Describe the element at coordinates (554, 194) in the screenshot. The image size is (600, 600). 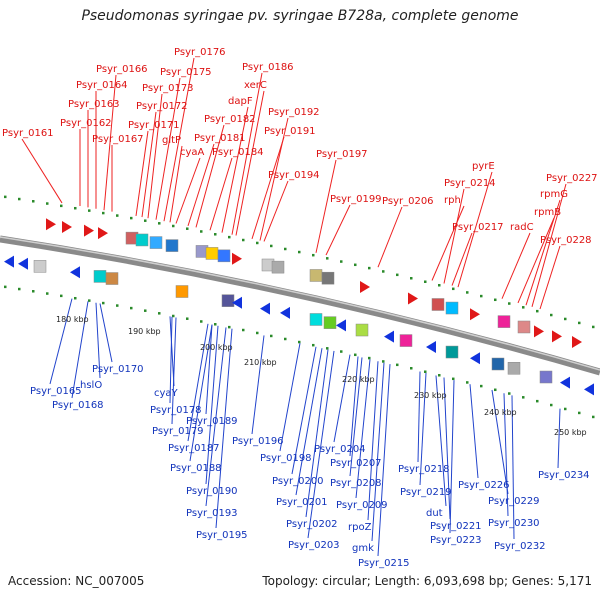
I see `gene-label-top: rpmG` at that location.